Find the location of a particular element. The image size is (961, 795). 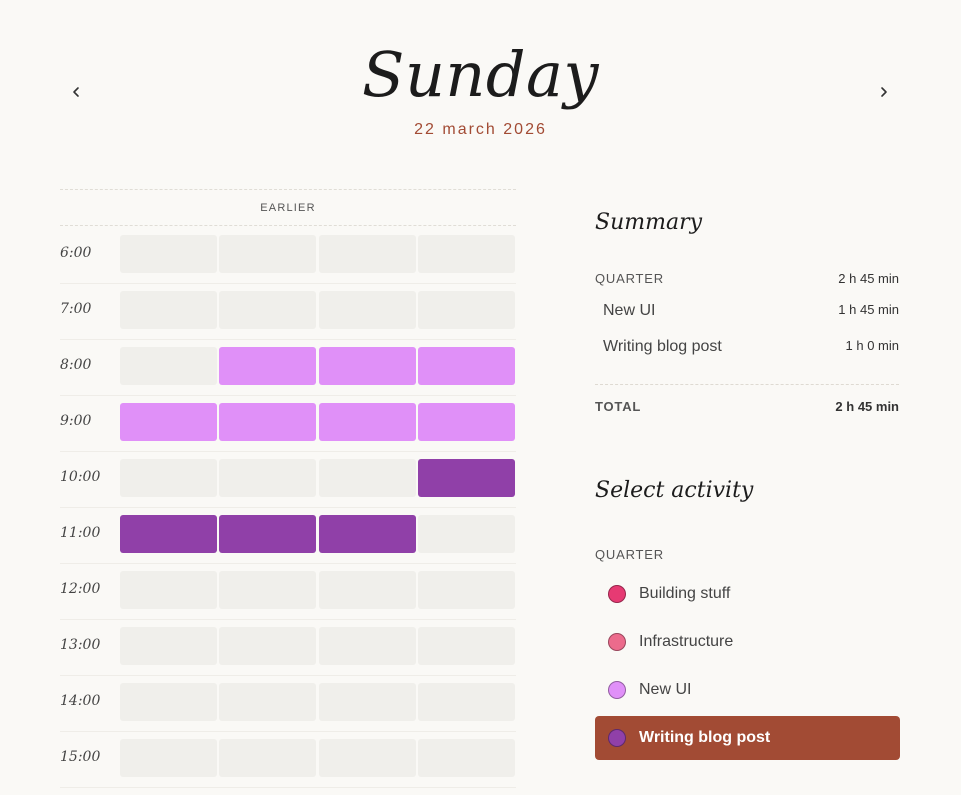

activity-label: Writing blog post is located at coordinates (705, 737).